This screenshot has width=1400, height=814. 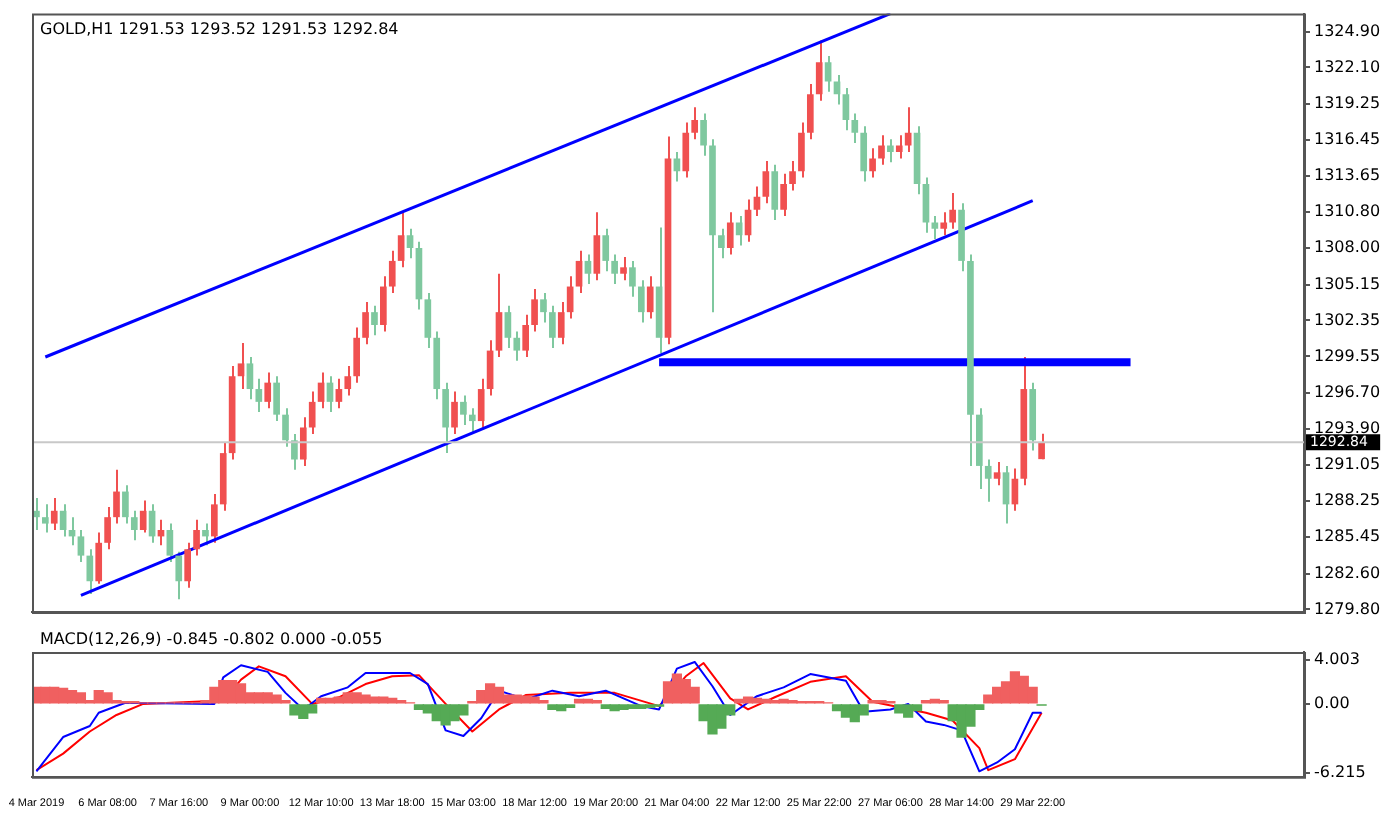 I want to click on y-tick-label: 1316.45, so click(x=1347, y=138).